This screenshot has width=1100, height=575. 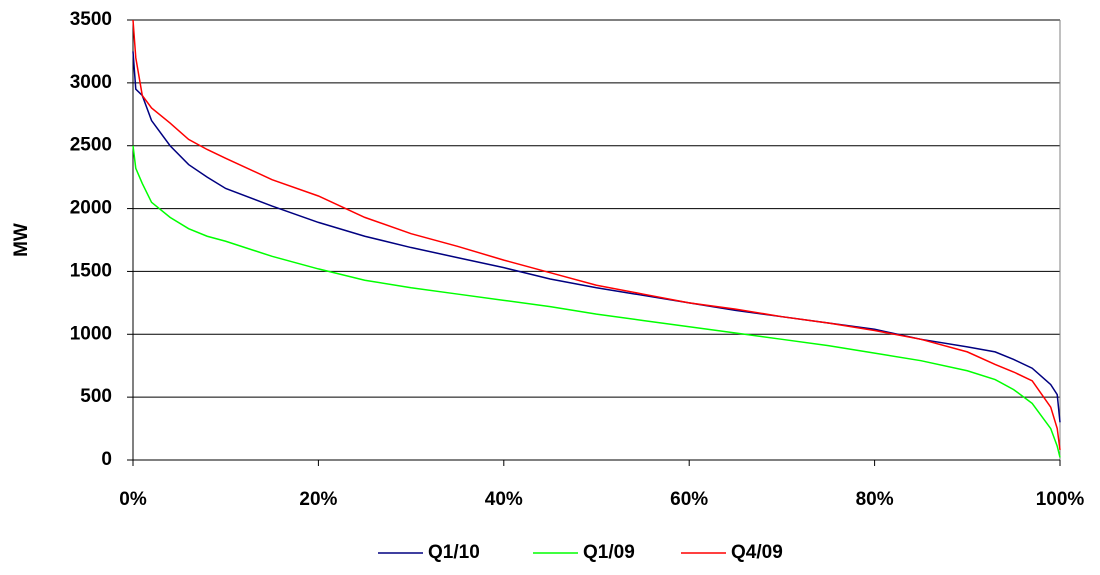 I want to click on x-tick-label: 40%, so click(x=504, y=499).